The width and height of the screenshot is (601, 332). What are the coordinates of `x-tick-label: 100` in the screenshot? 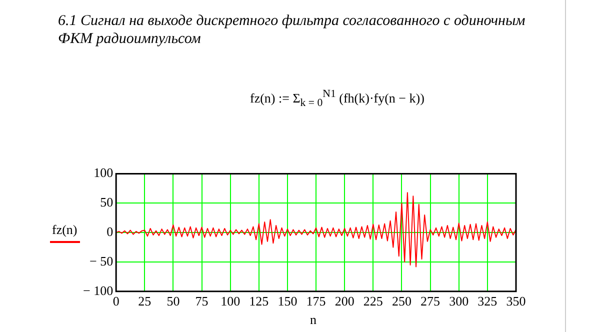 It's located at (230, 301).